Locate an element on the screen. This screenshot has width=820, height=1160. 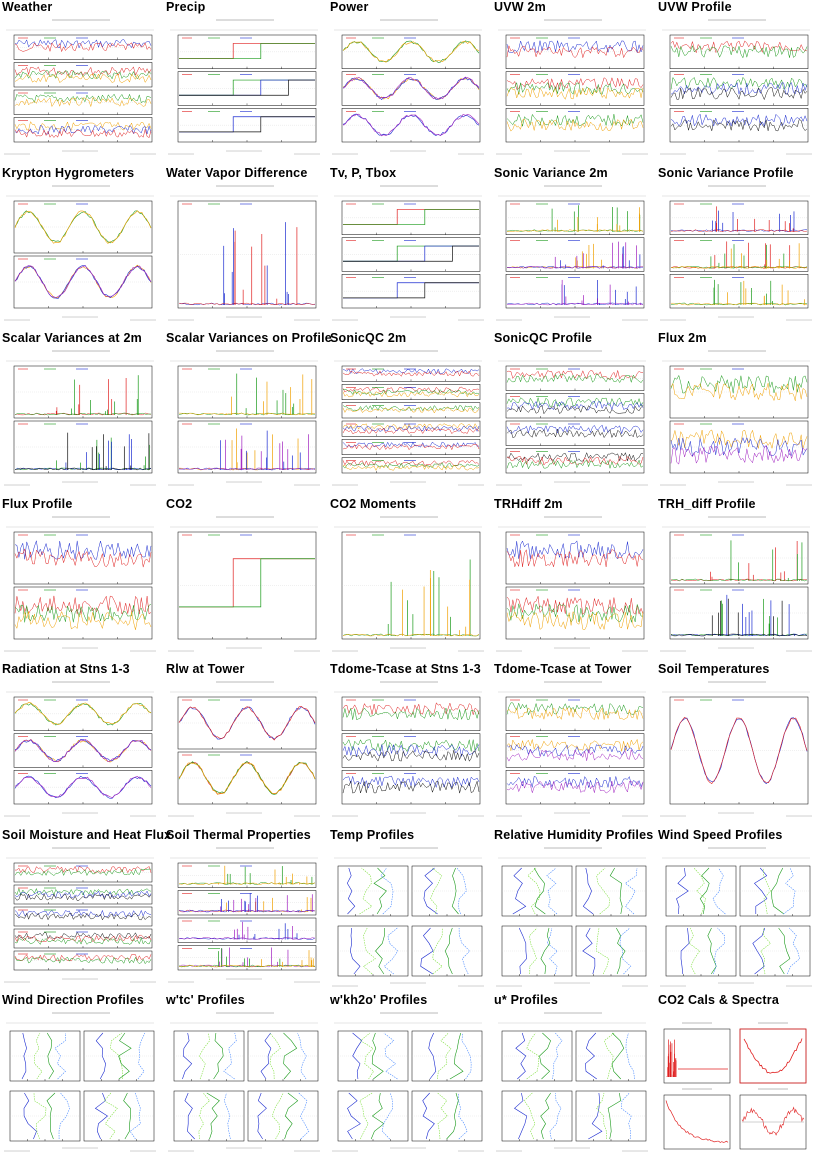
plot-thumbnail-sonic-variance-profile: Sonic Variance Profile is located at coordinates (736, 246).